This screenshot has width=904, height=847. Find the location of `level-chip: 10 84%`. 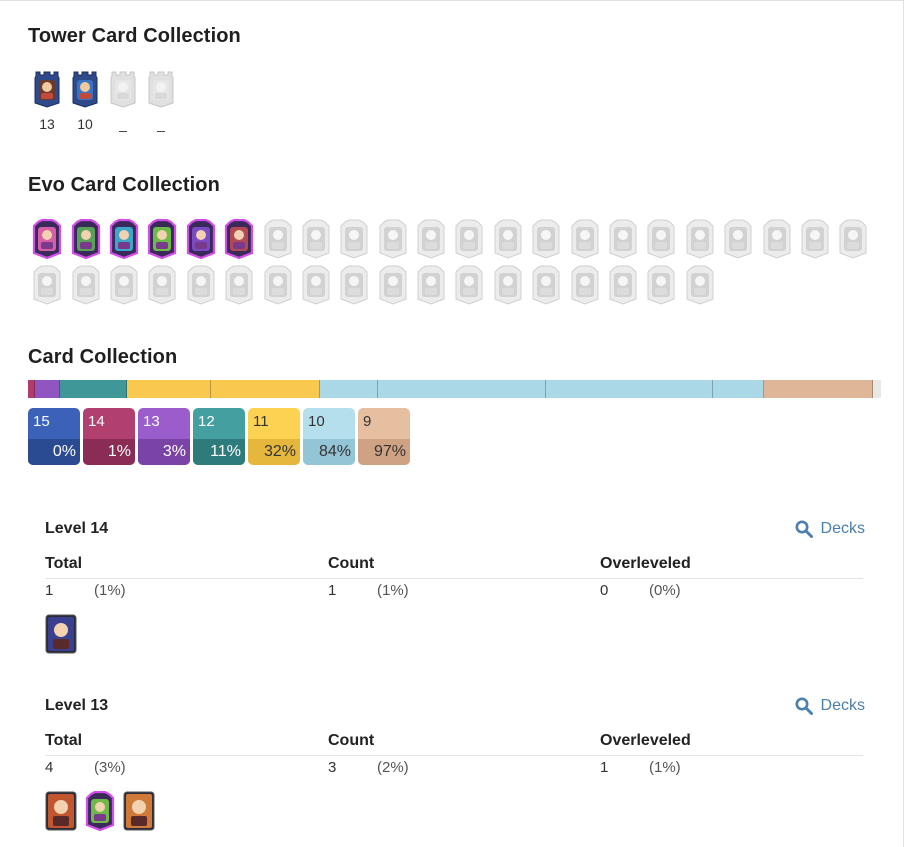

level-chip: 10 84% is located at coordinates (329, 436).